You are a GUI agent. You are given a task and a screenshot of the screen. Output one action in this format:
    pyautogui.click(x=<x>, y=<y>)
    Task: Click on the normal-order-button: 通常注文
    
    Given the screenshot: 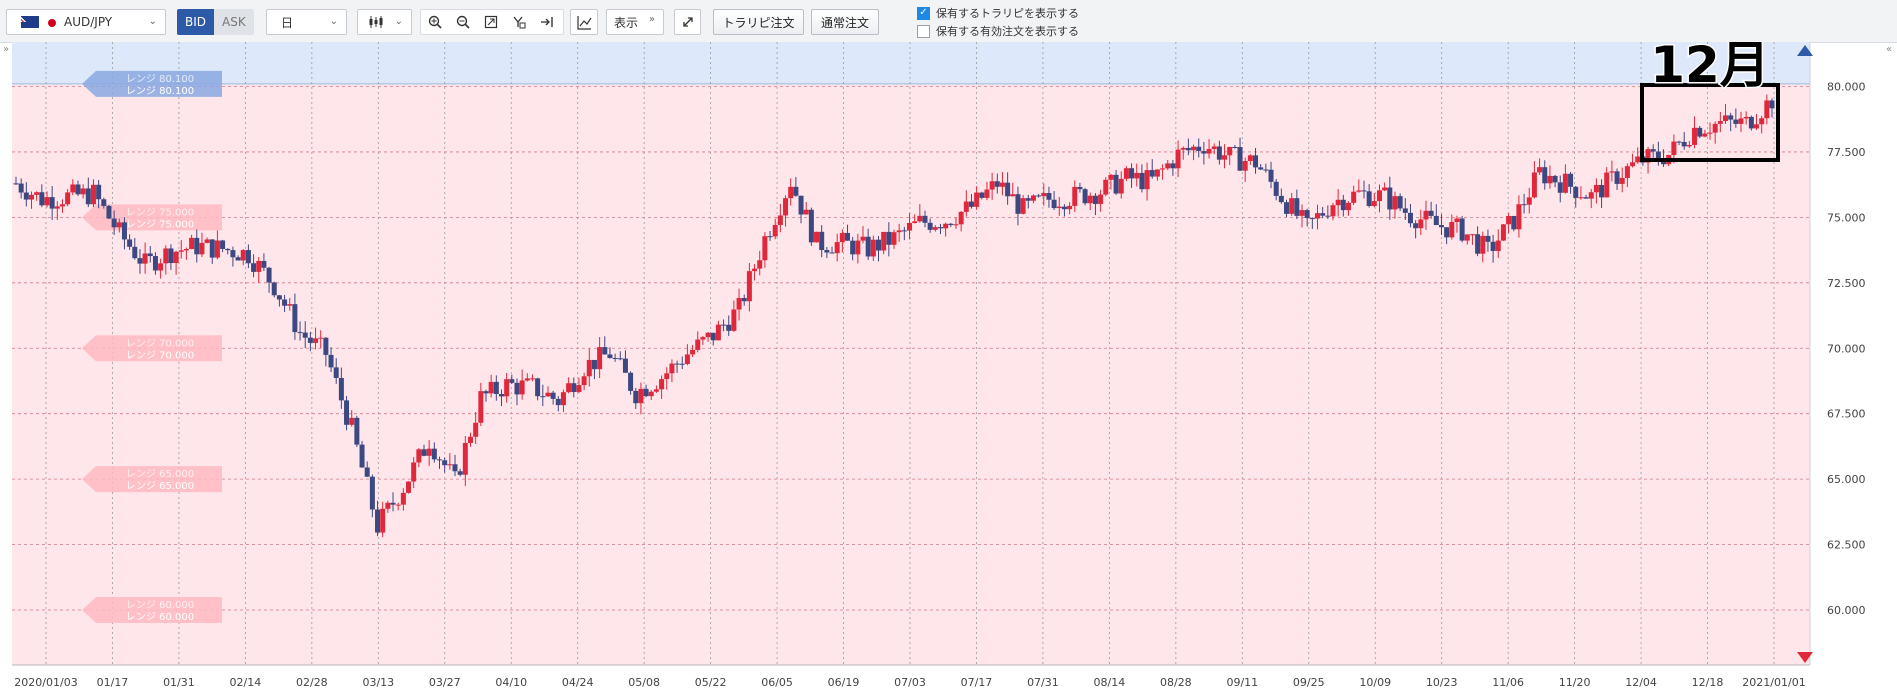 What is the action you would take?
    pyautogui.click(x=845, y=22)
    